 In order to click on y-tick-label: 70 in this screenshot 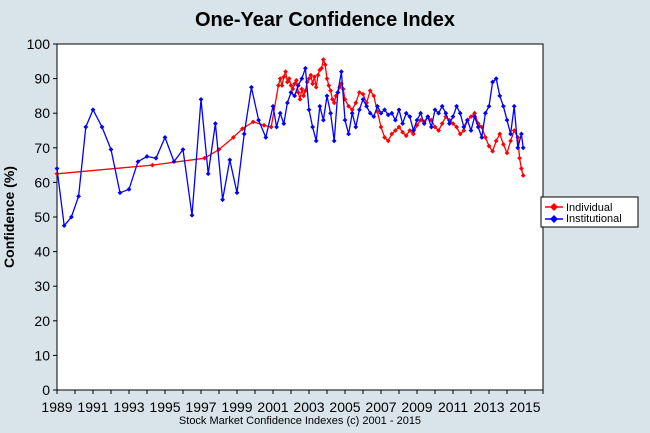, I will do `click(42, 148)`.